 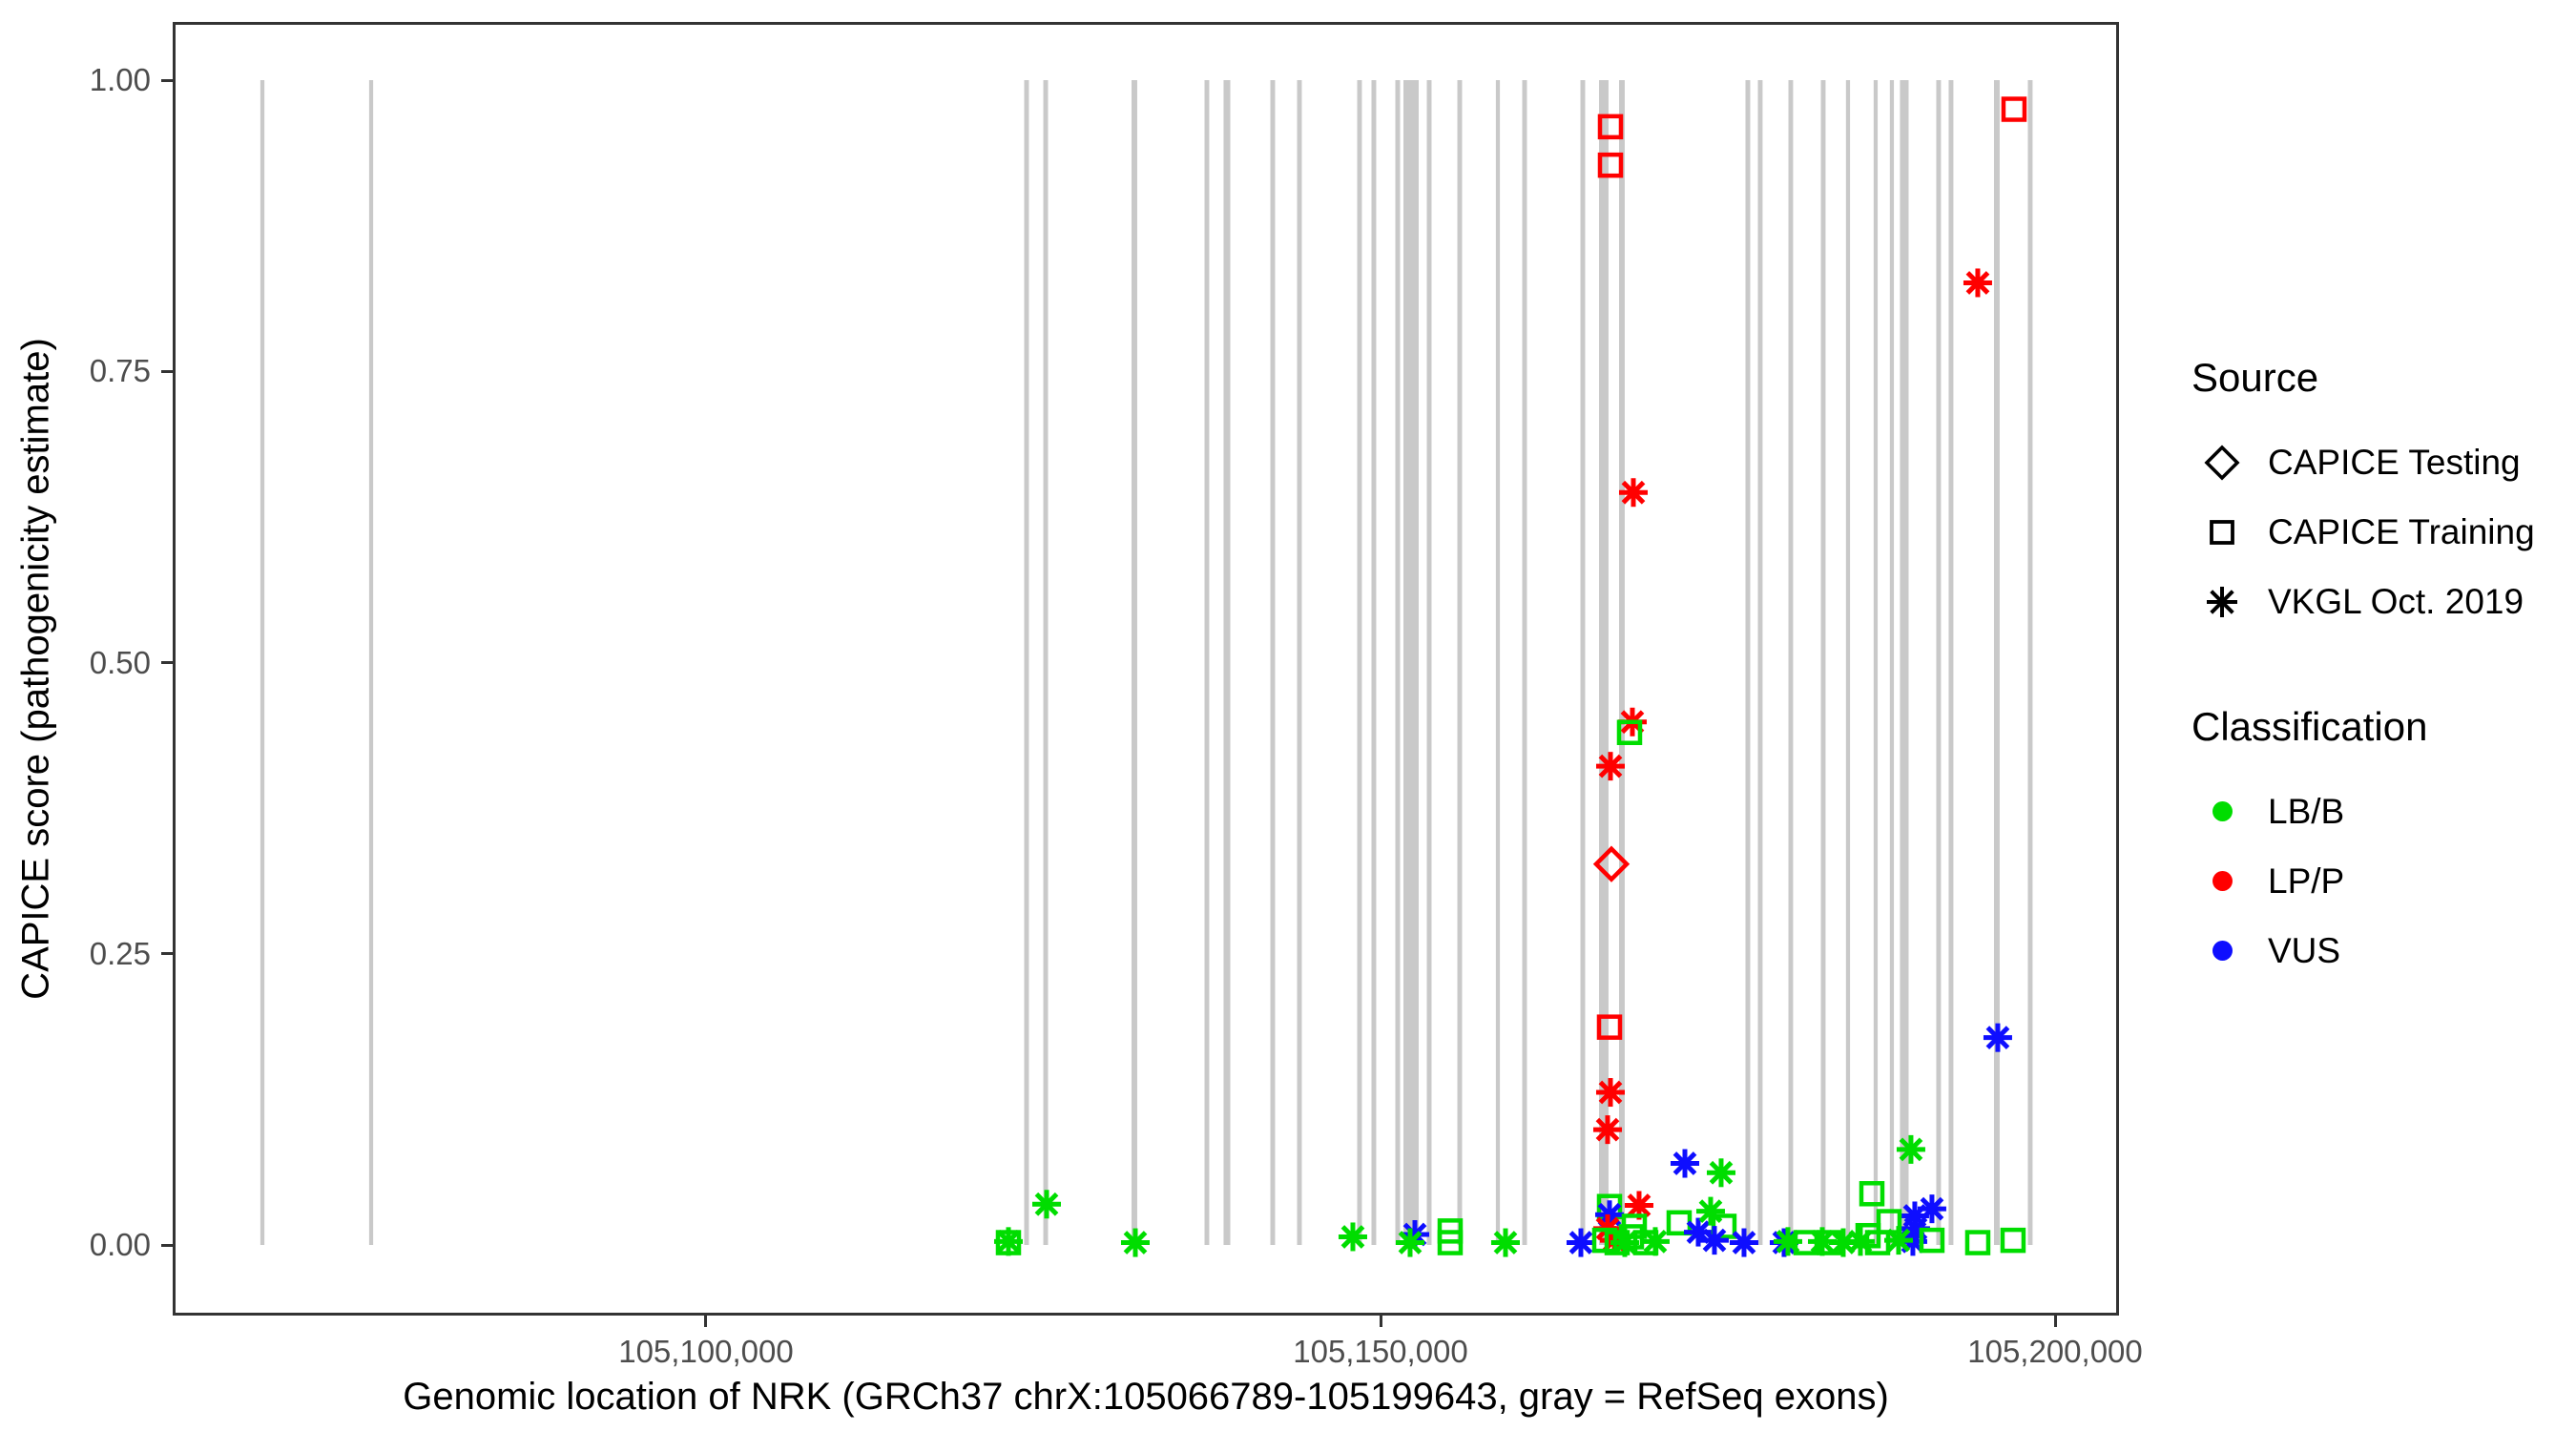 What do you see at coordinates (2222, 462) in the screenshot?
I see `diamond-icon` at bounding box center [2222, 462].